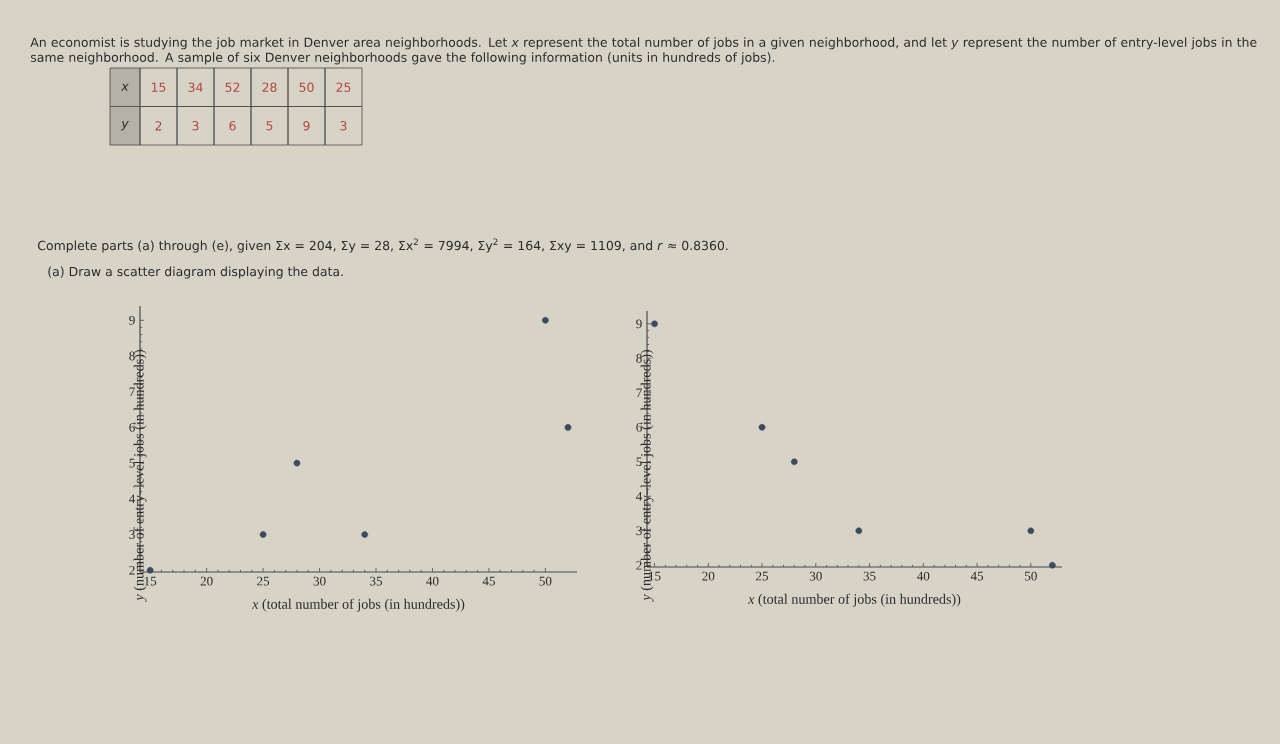  What do you see at coordinates (306, 126) in the screenshot?
I see `text: 9` at bounding box center [306, 126].